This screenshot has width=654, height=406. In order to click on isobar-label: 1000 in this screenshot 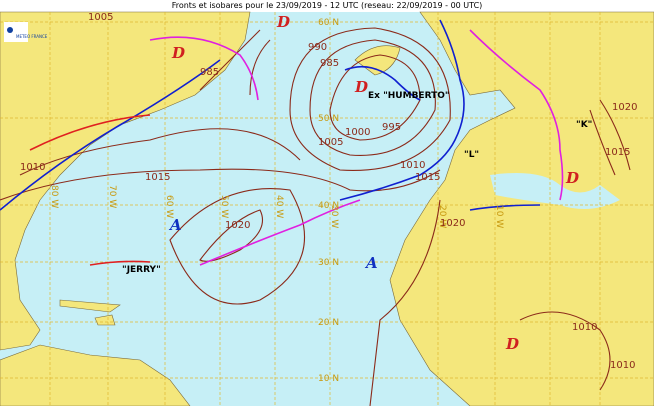, I will do `click(357, 132)`.